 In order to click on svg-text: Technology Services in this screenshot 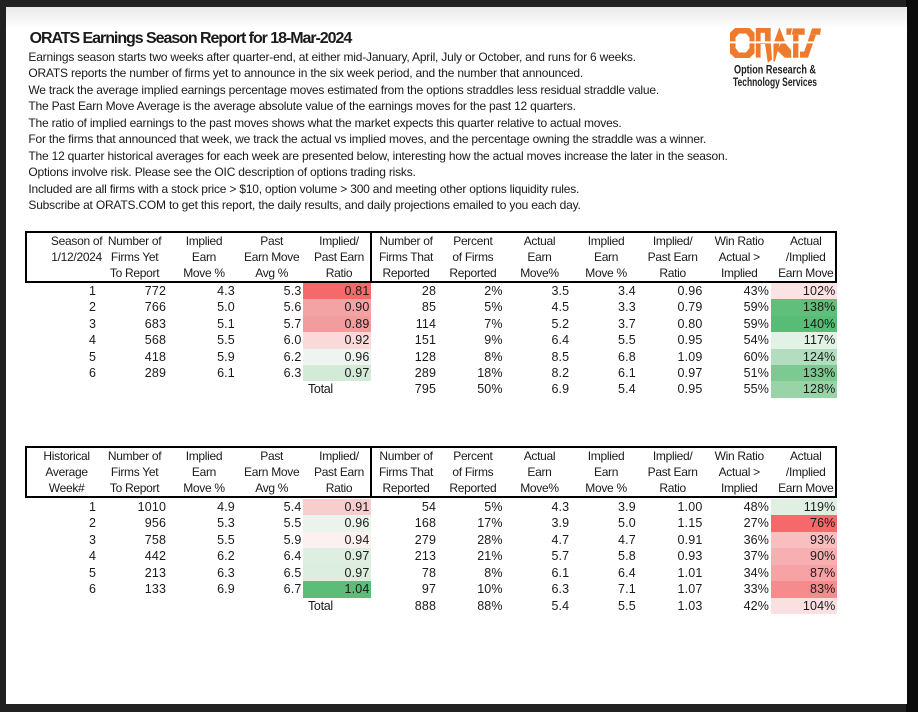, I will do `click(775, 83)`.